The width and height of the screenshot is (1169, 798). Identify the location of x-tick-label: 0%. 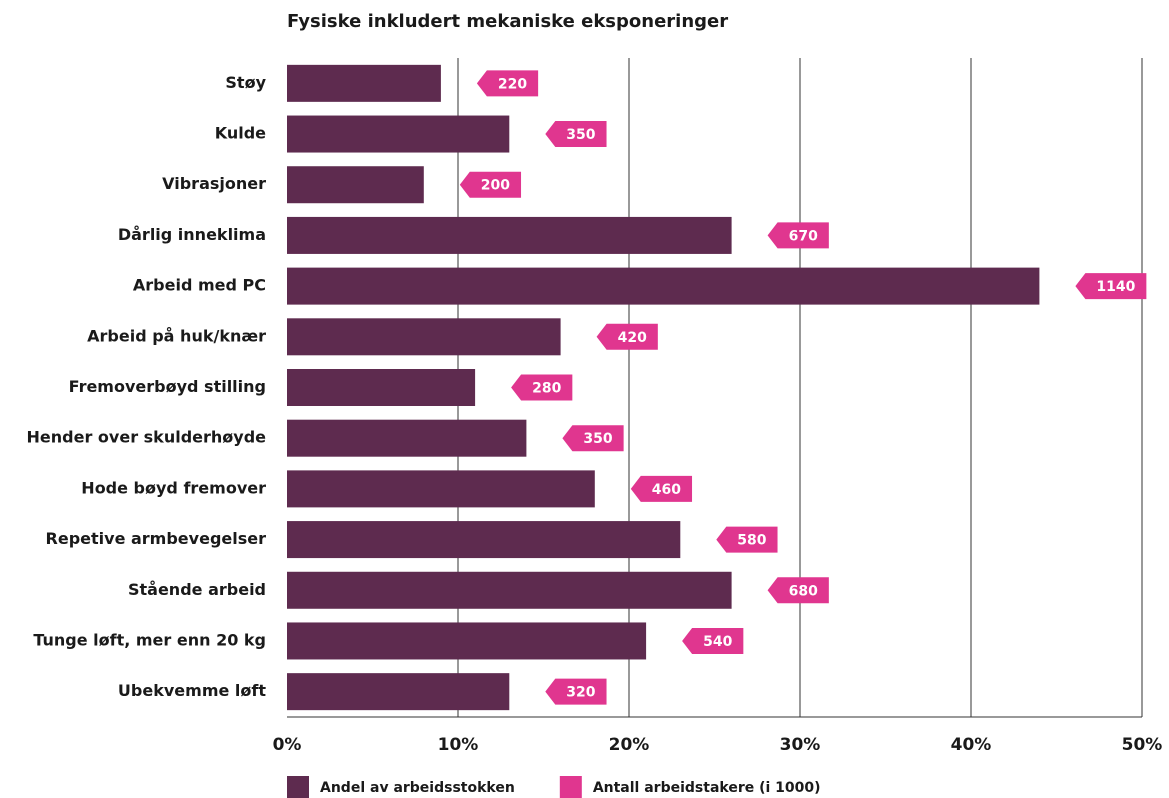
(287, 745).